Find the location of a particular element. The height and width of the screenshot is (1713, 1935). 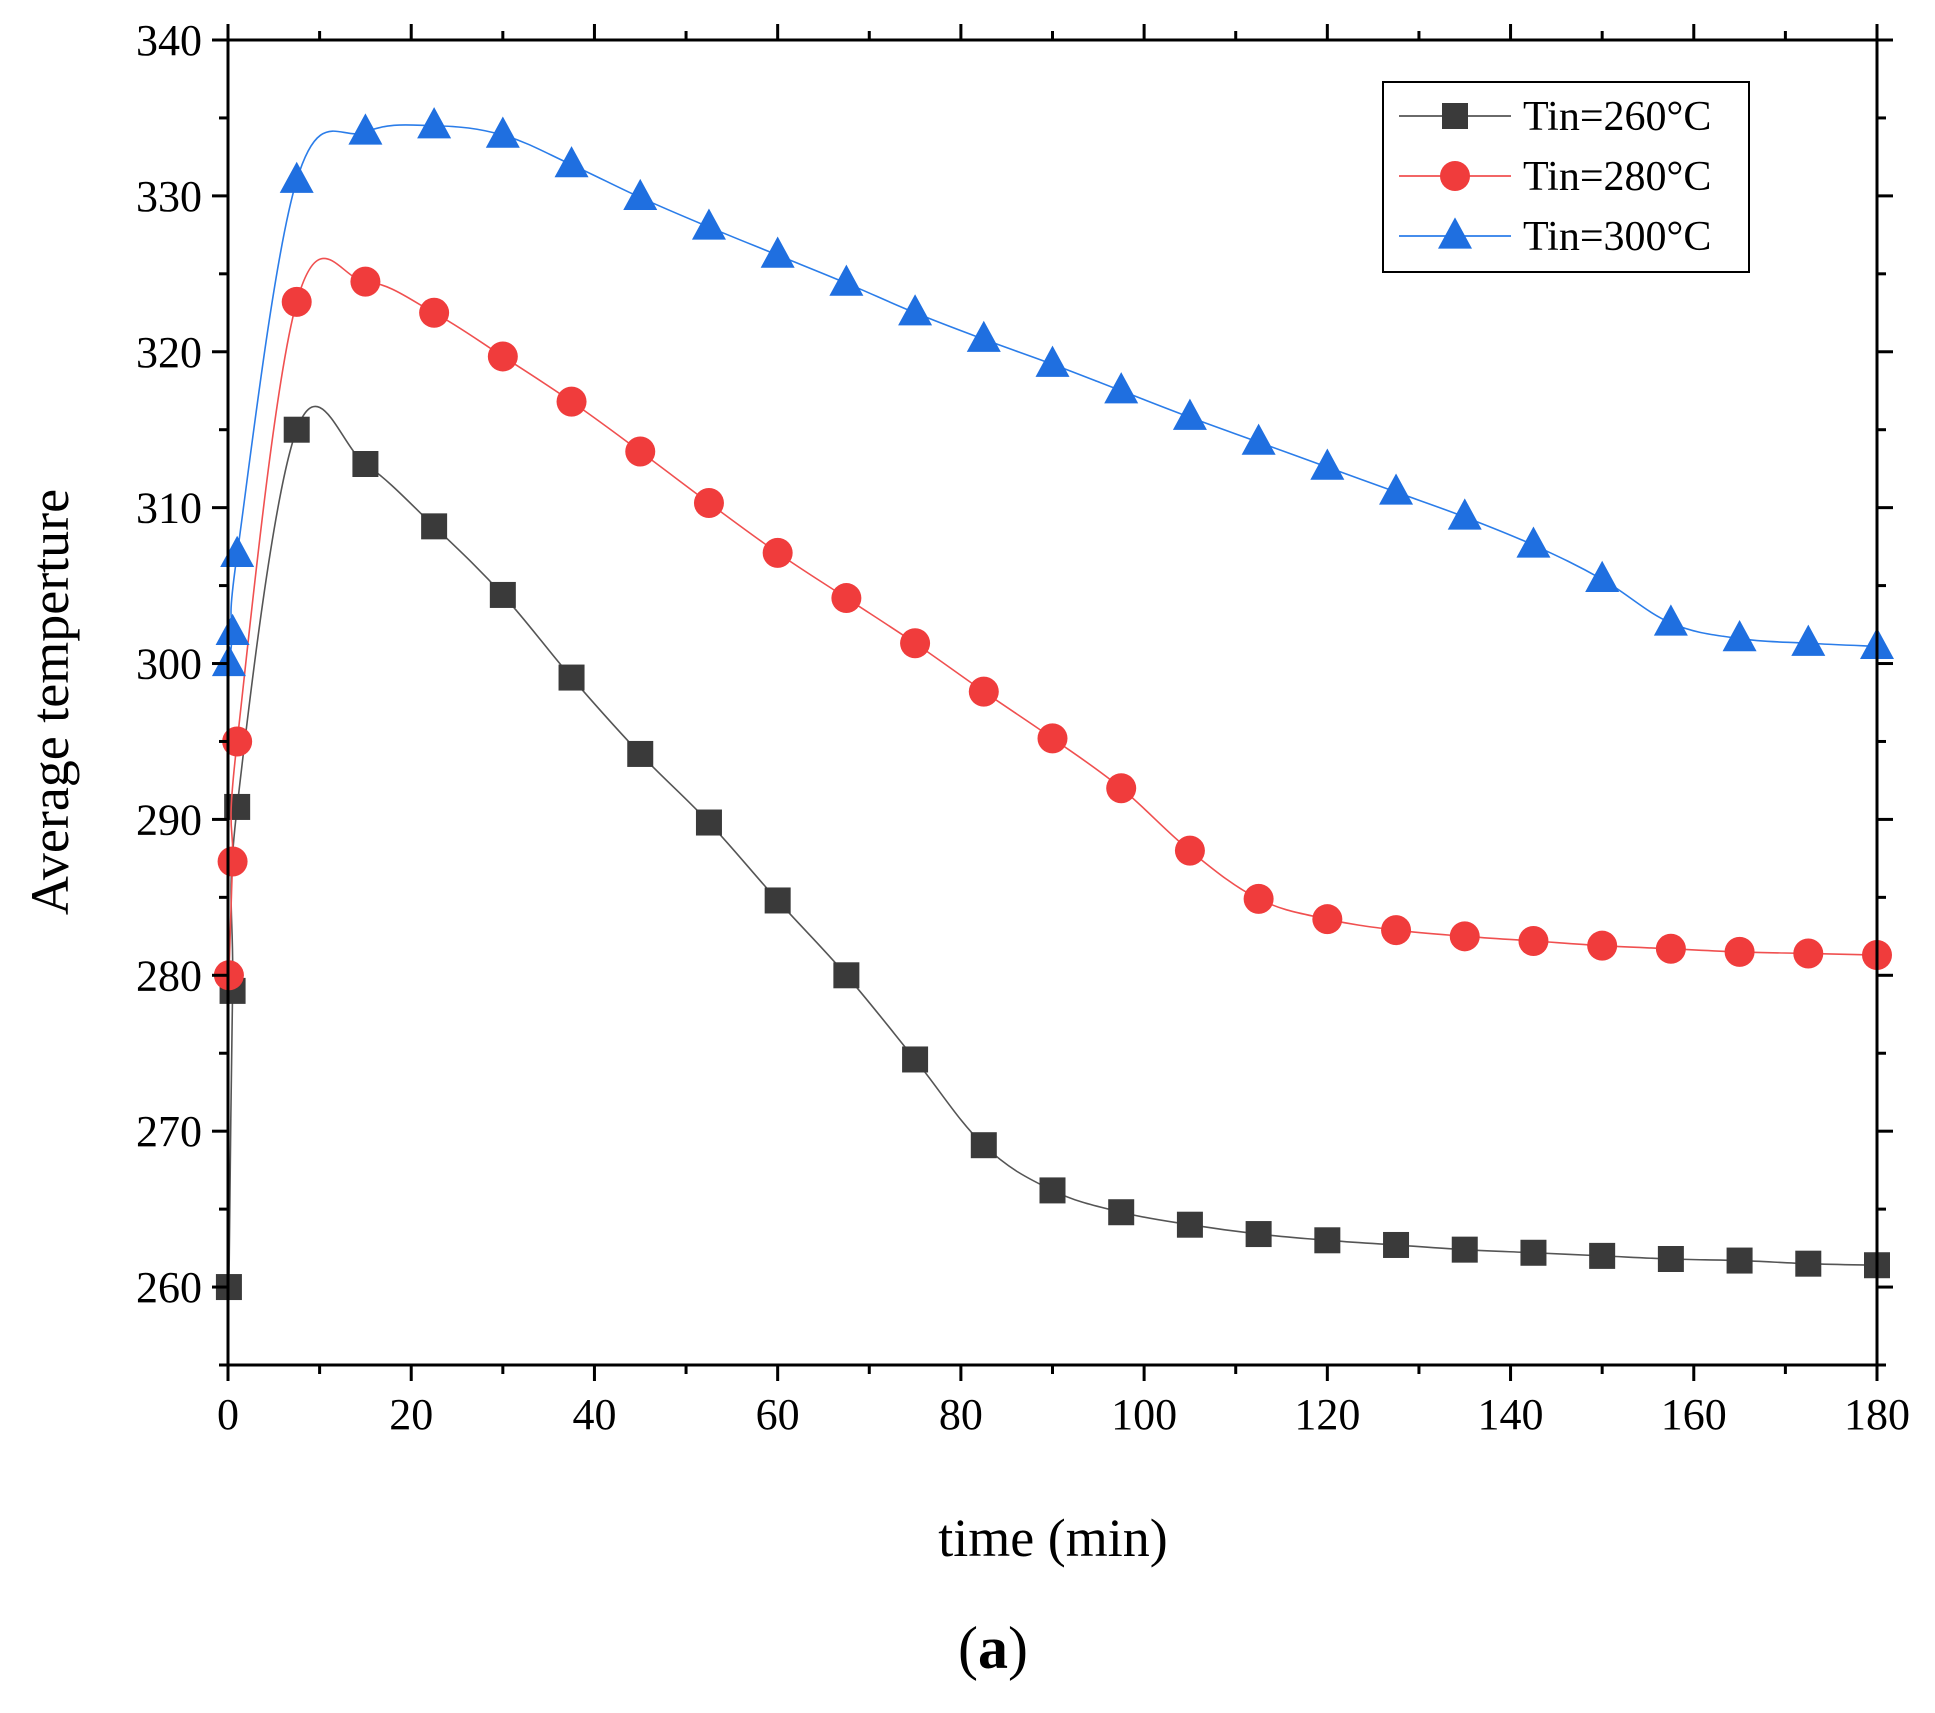

y-tick-label-8: 330 is located at coordinates (169, 196).